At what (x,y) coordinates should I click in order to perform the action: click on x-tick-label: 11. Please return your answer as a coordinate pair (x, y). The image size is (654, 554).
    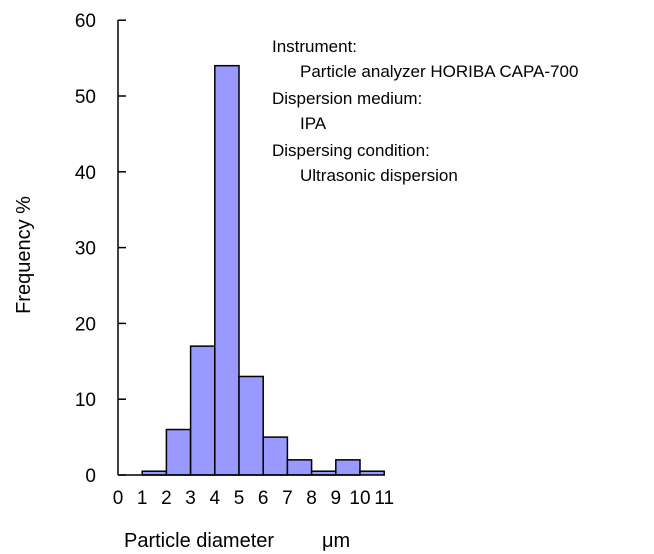
    Looking at the image, I should click on (384, 498).